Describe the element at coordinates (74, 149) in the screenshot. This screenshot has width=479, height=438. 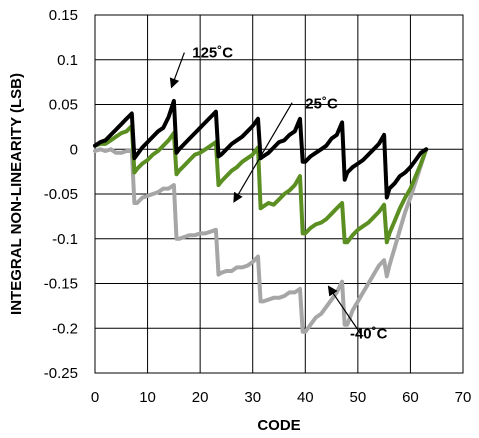
I see `y-tick-label: 0` at that location.